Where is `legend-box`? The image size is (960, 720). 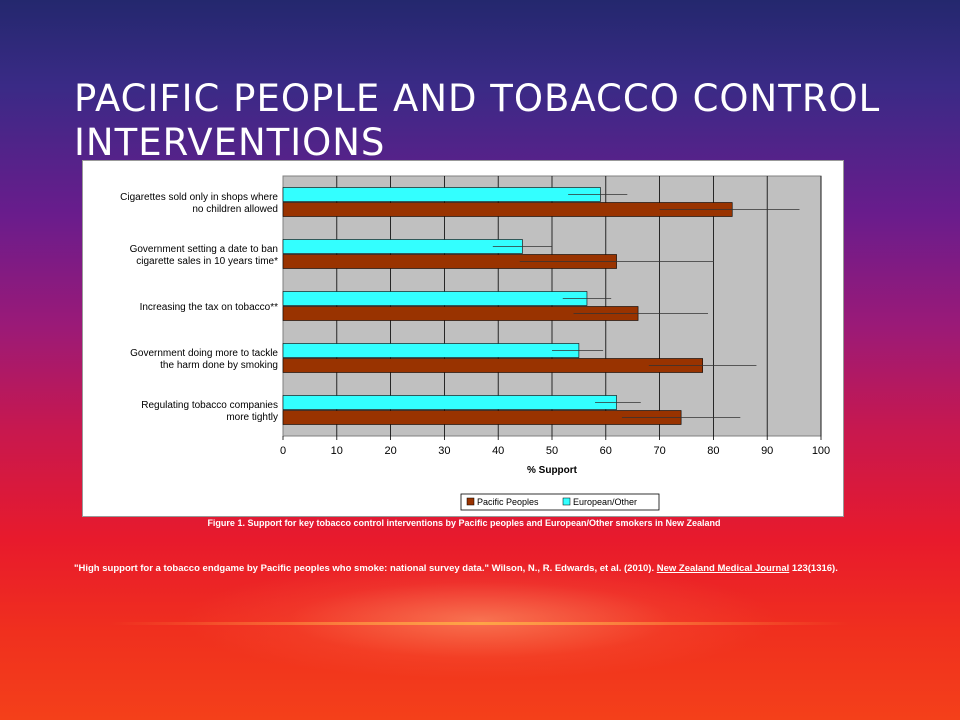
legend-box is located at coordinates (560, 502).